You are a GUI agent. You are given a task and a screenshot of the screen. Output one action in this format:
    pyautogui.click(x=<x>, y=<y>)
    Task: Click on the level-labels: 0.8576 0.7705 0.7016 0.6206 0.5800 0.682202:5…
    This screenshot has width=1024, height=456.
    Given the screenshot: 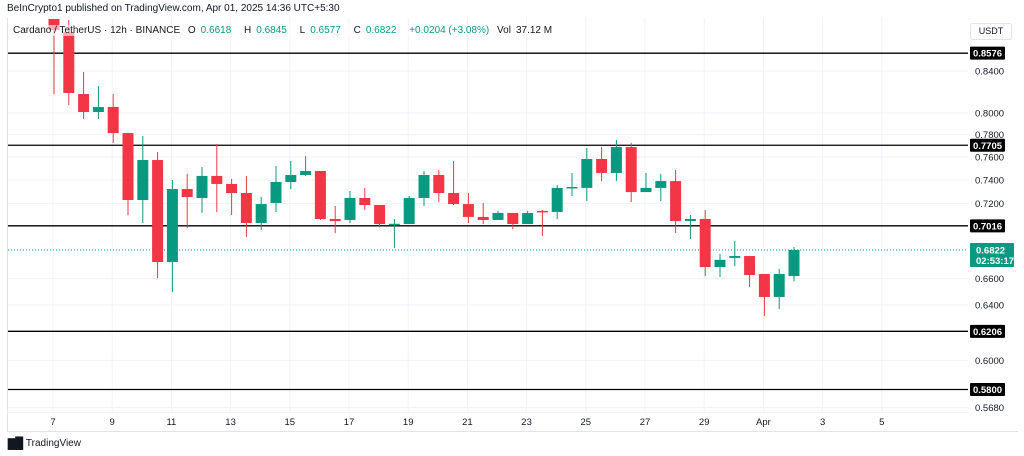 What is the action you would take?
    pyautogui.click(x=992, y=221)
    